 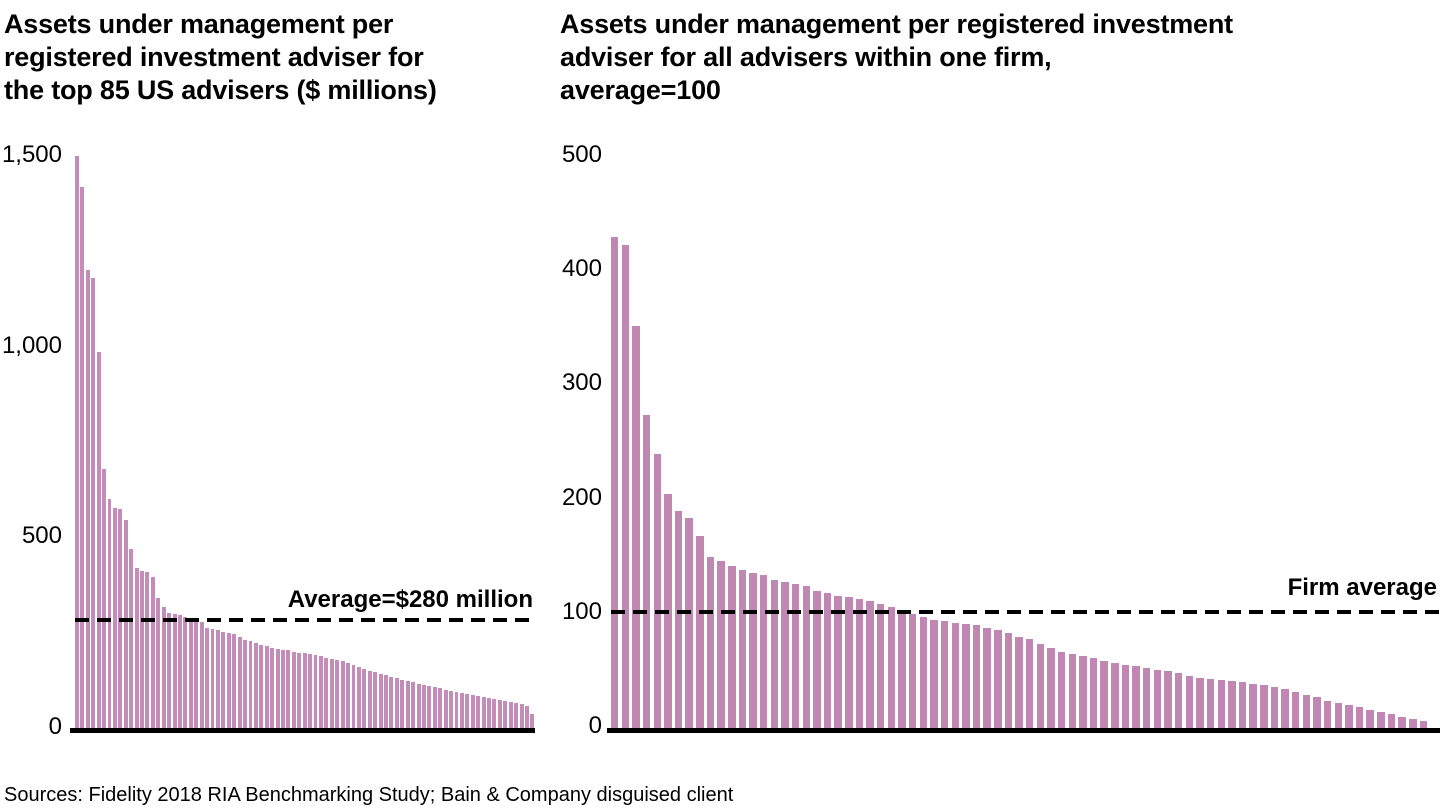 I want to click on left-chart-x-axis-baseline, so click(x=302, y=730).